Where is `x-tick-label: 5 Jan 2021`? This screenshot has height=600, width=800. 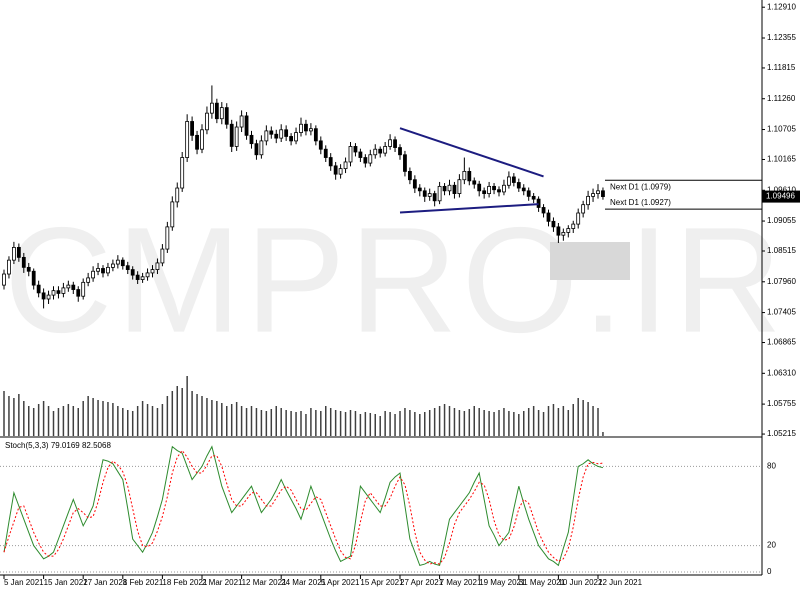 x-tick-label: 5 Jan 2021 is located at coordinates (24, 582).